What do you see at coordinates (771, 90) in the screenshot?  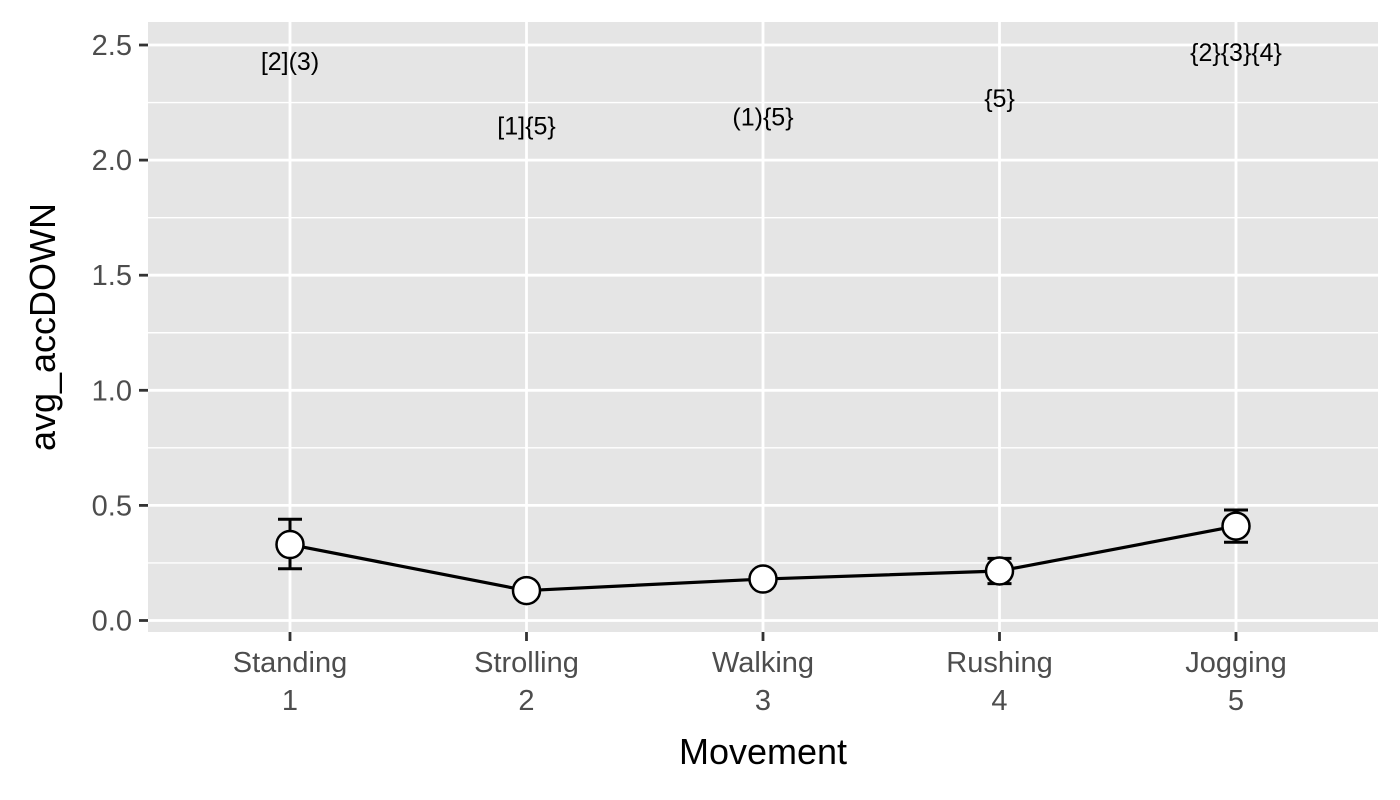 I see `annotations: [2](3) [1]{5} (1){5} {5} {2}{3}{4}` at bounding box center [771, 90].